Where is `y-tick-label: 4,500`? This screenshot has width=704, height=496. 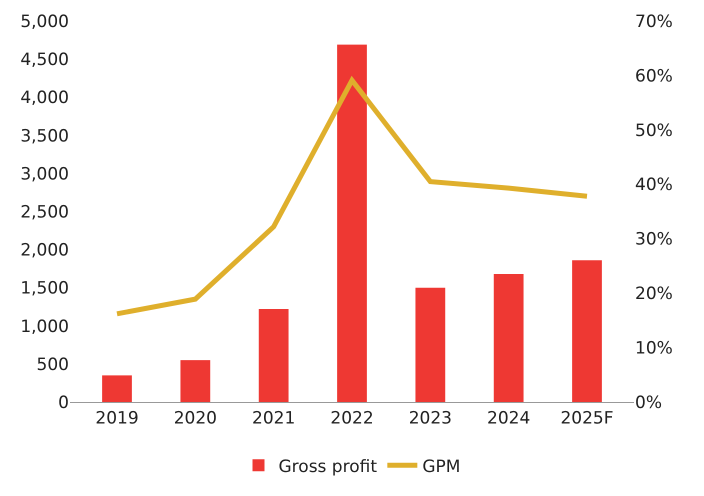
y-tick-label: 4,500 is located at coordinates (44, 60).